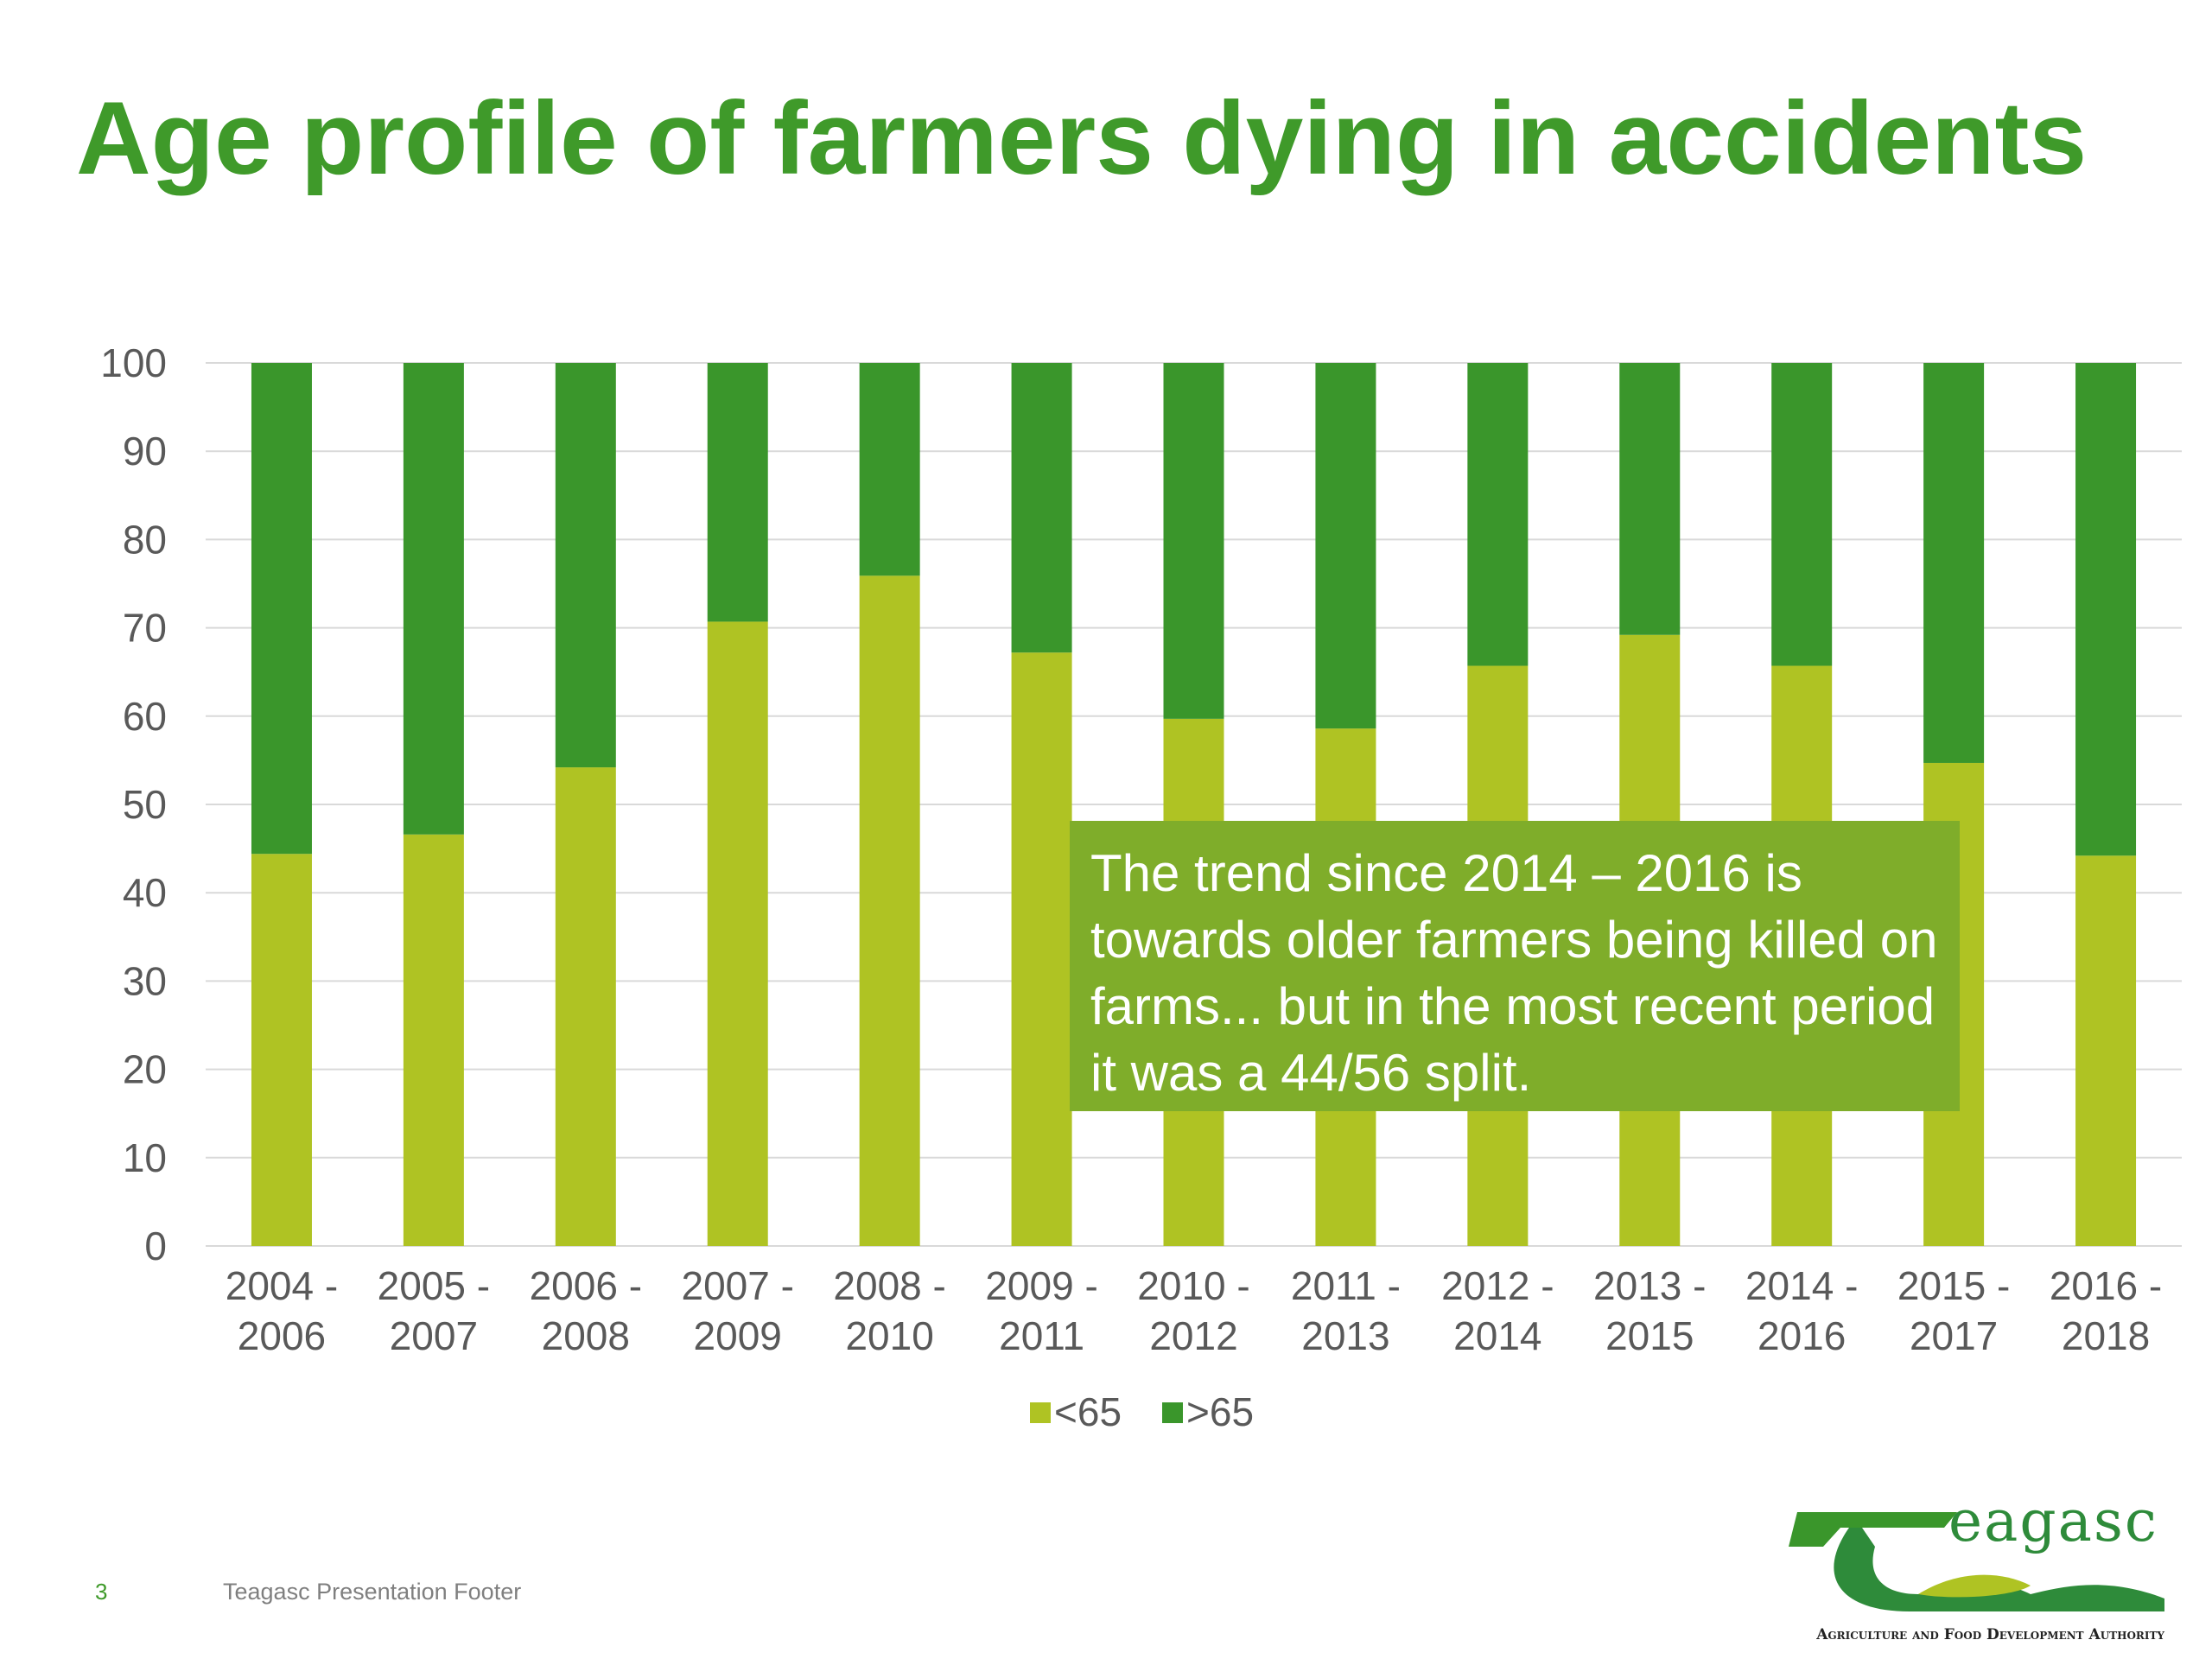 Image resolution: width=2212 pixels, height=1659 pixels. Describe the element at coordinates (145, 980) in the screenshot. I see `y-tick-label: 30` at that location.